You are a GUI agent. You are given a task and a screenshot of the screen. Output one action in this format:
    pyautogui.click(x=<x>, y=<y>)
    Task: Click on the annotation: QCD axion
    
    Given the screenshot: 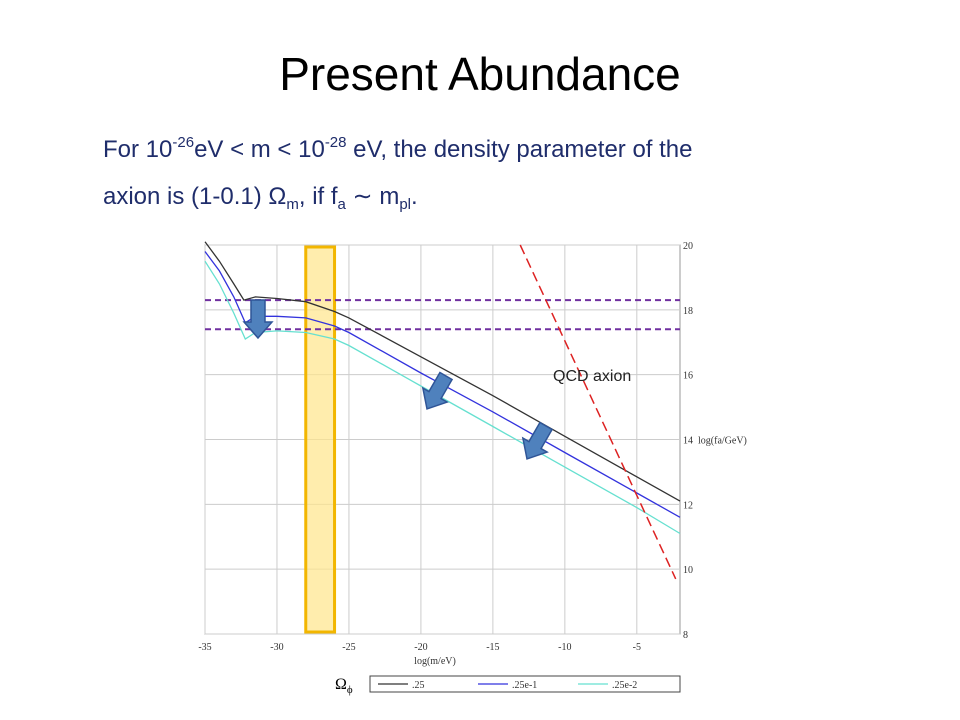 What is the action you would take?
    pyautogui.click(x=592, y=376)
    